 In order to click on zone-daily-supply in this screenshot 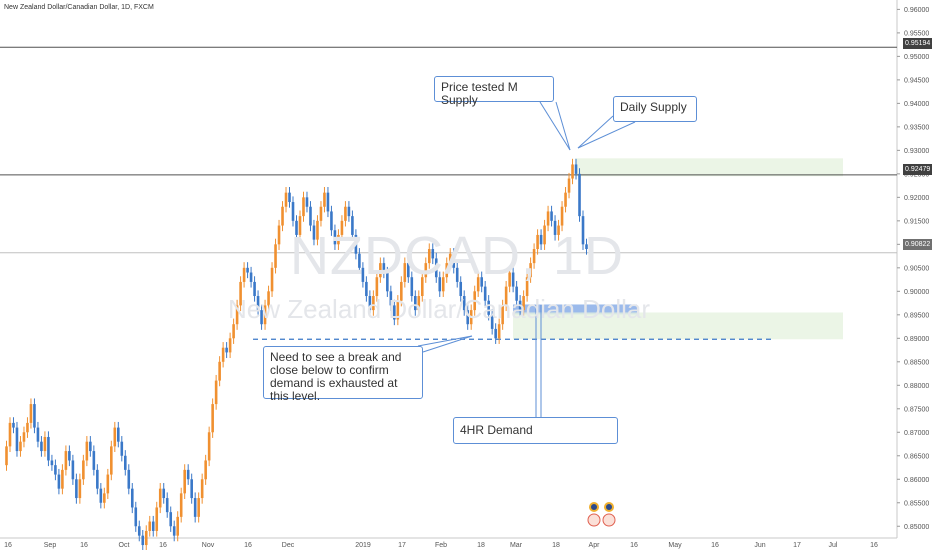, I will do `click(709, 167)`.